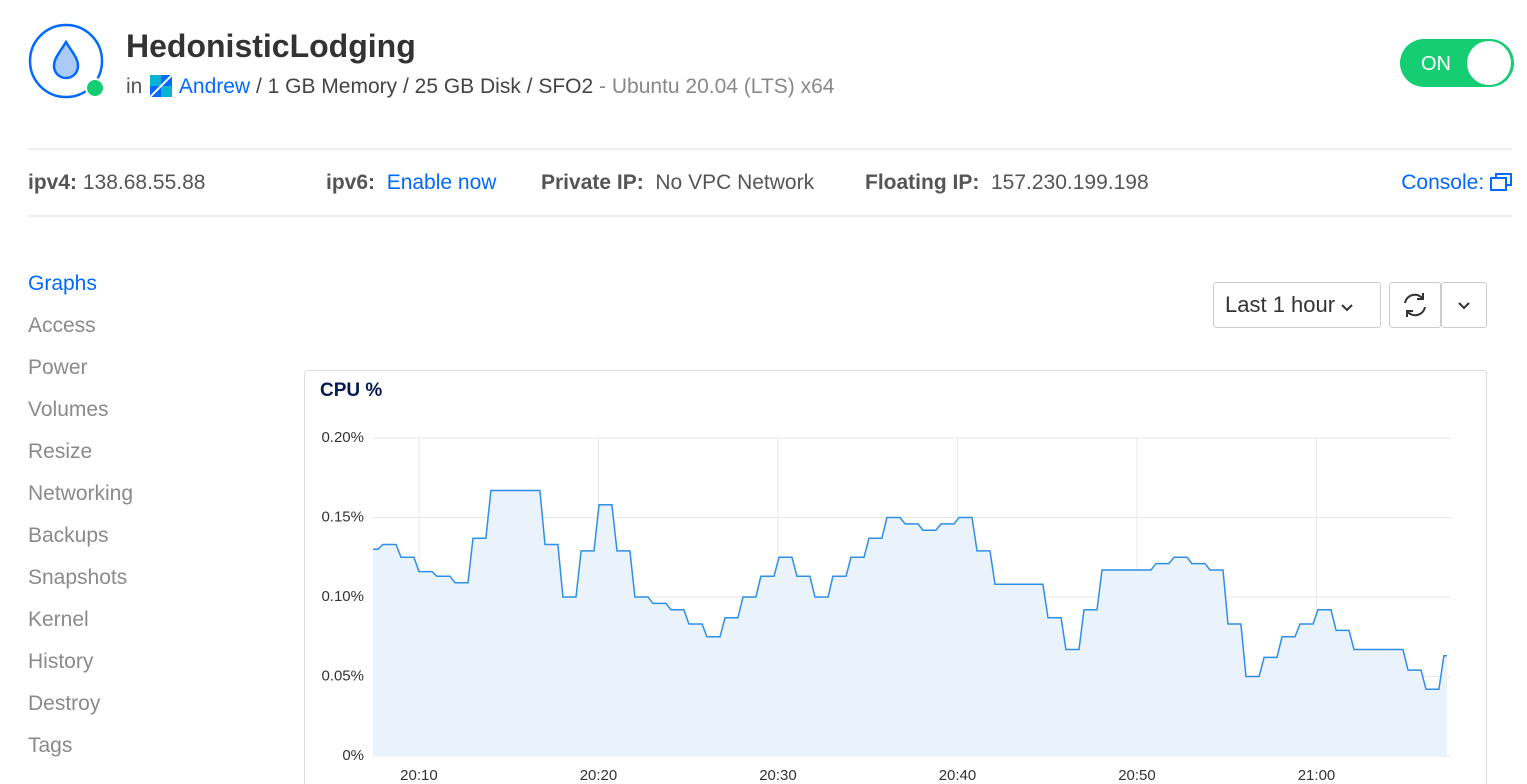 The image size is (1527, 784). What do you see at coordinates (1280, 304) in the screenshot?
I see `range-label: Last 1 hour` at bounding box center [1280, 304].